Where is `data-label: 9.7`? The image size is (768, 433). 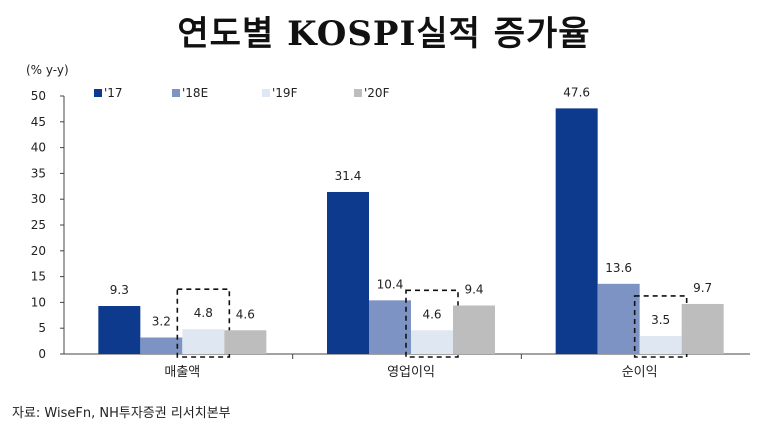
data-label: 9.7 is located at coordinates (702, 288).